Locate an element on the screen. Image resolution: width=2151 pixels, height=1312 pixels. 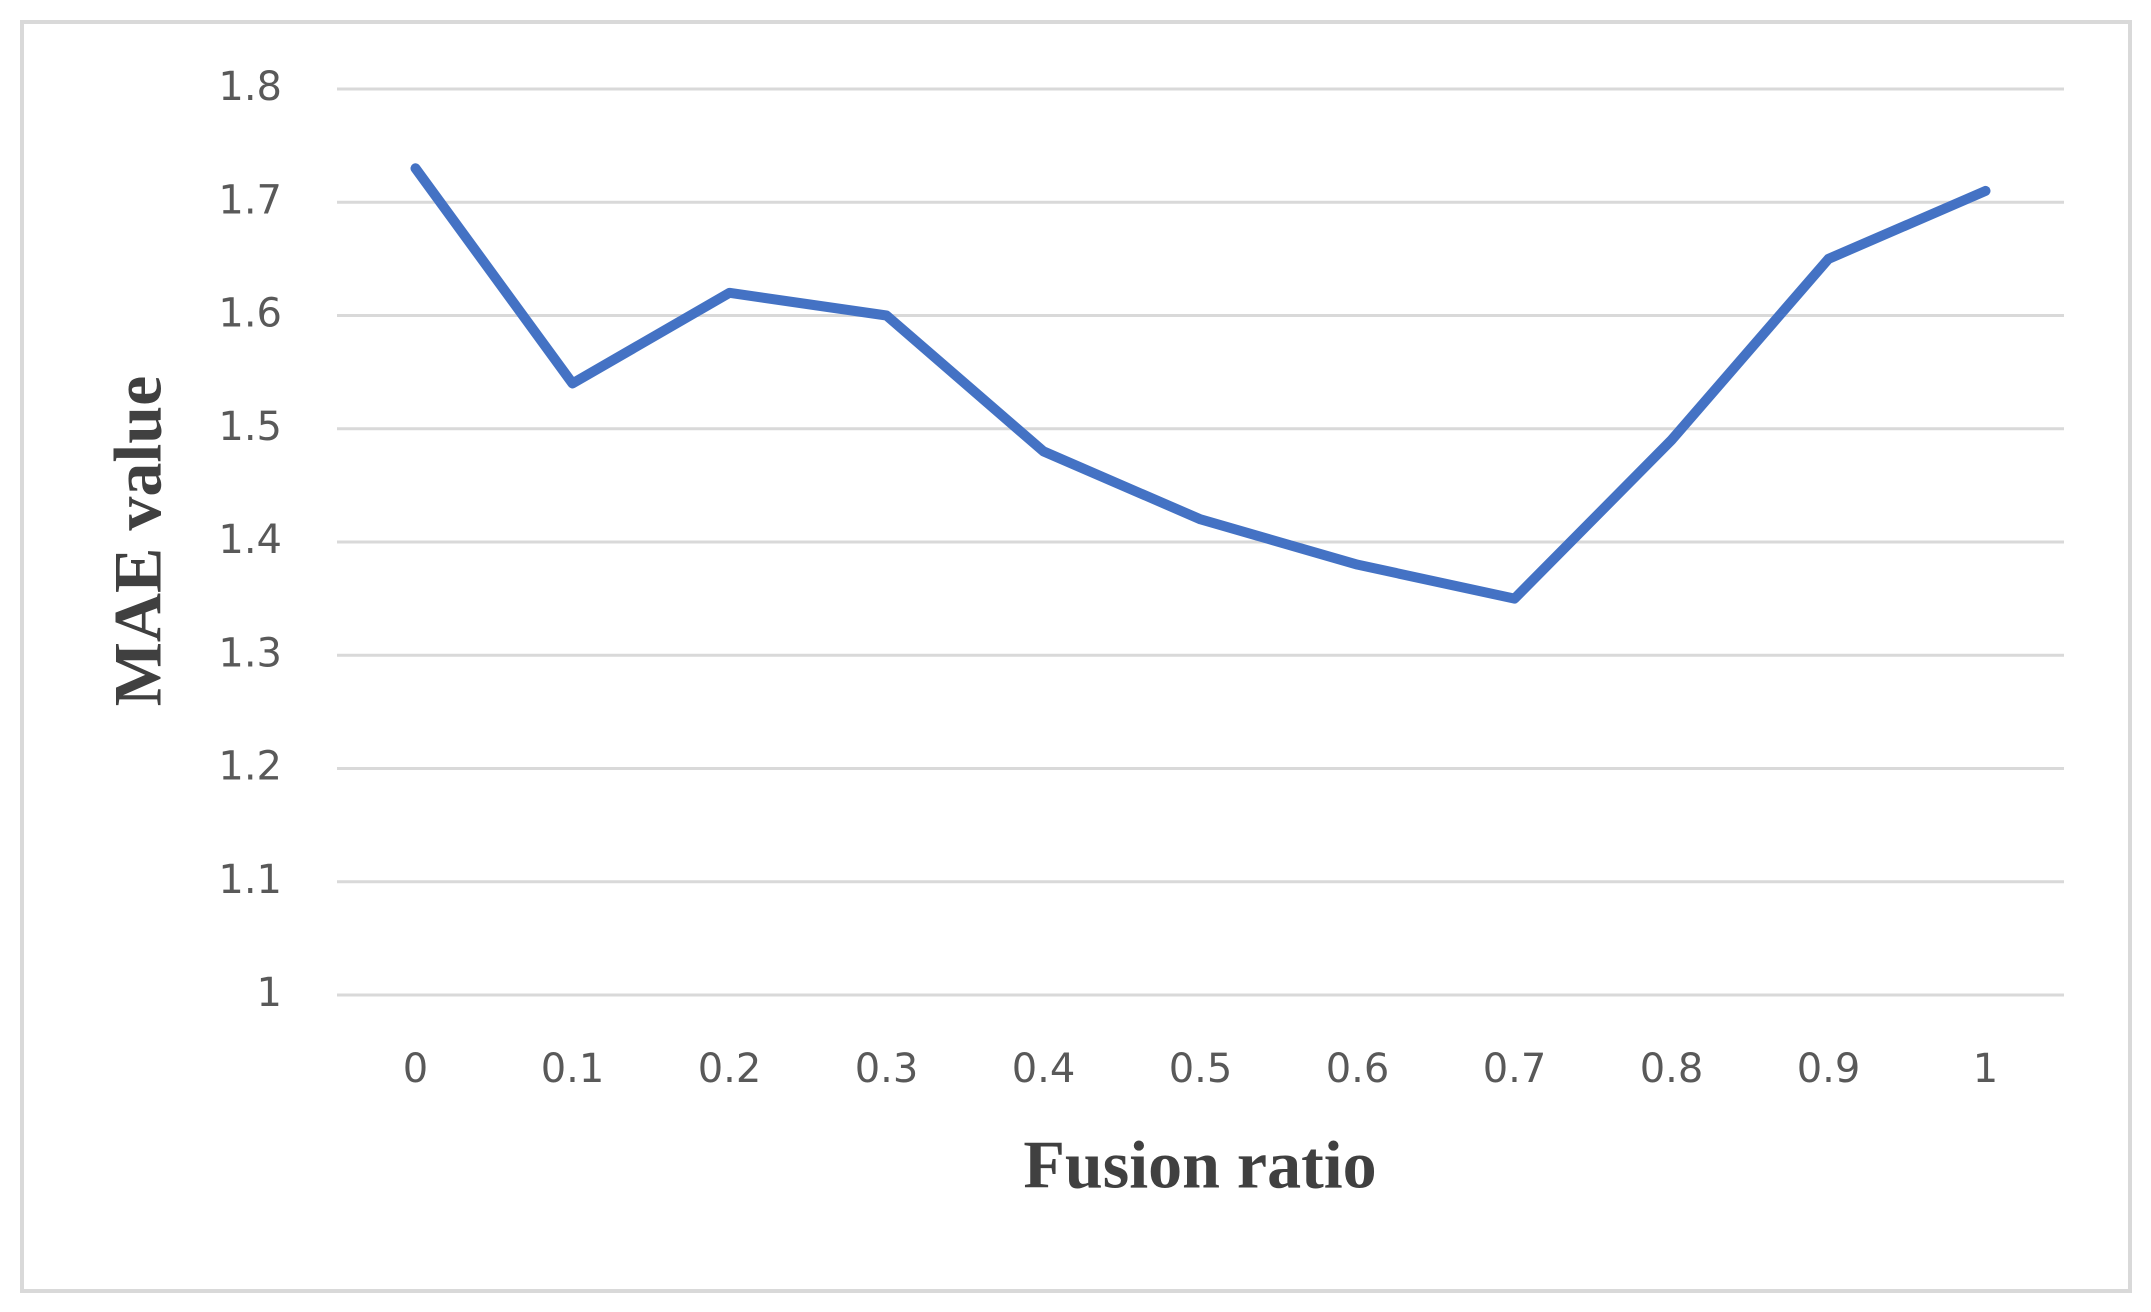
x-tick-label: 0.6 is located at coordinates (1358, 1069).